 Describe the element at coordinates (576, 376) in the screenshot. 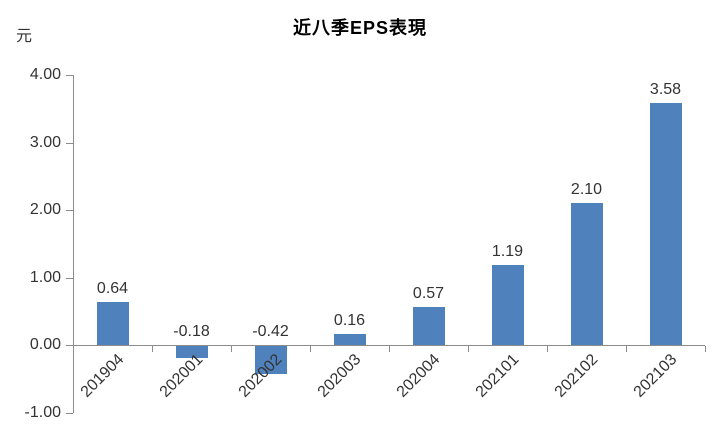

I see `x-axis-category-label: 202102` at that location.